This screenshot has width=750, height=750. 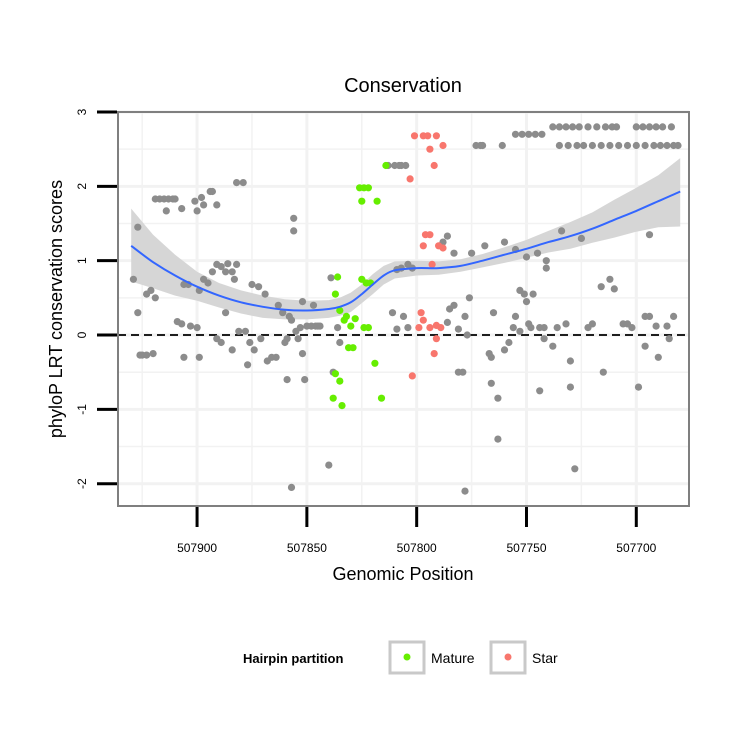 What do you see at coordinates (56, 309) in the screenshot?
I see `y-axis-title: phyloP LRT conservation scores` at bounding box center [56, 309].